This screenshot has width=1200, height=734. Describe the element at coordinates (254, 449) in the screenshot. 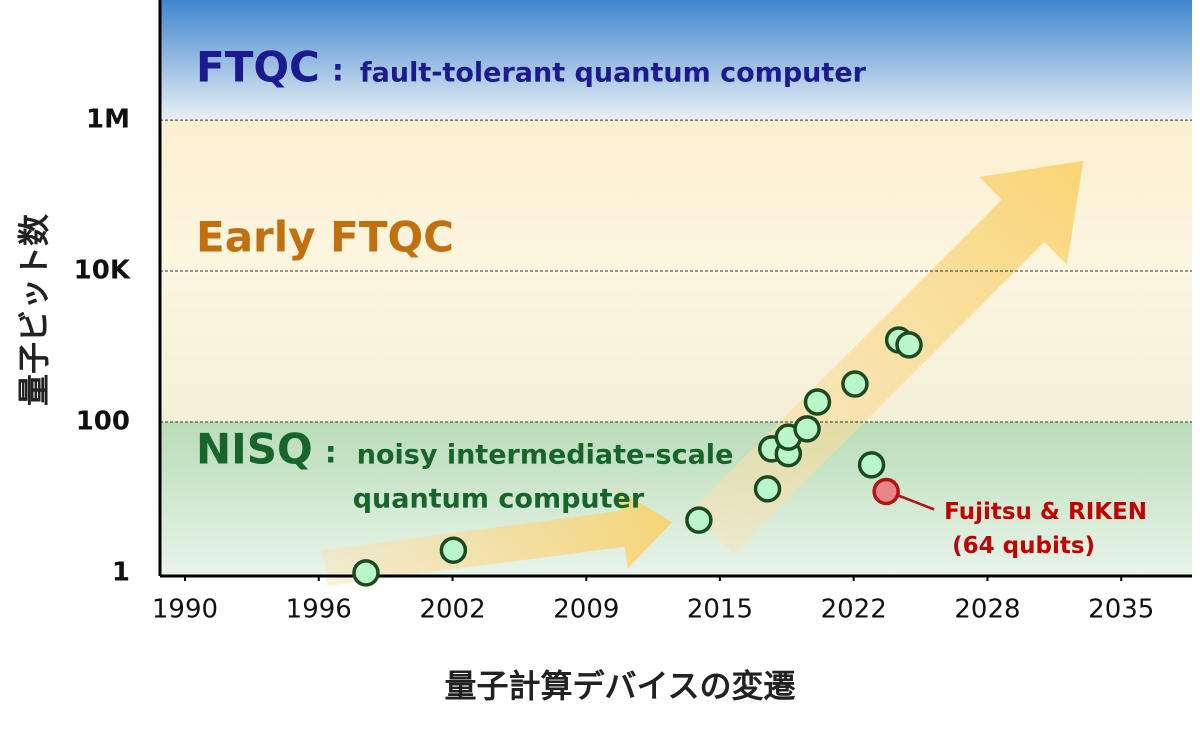

I see `region-label: NISQ` at that location.